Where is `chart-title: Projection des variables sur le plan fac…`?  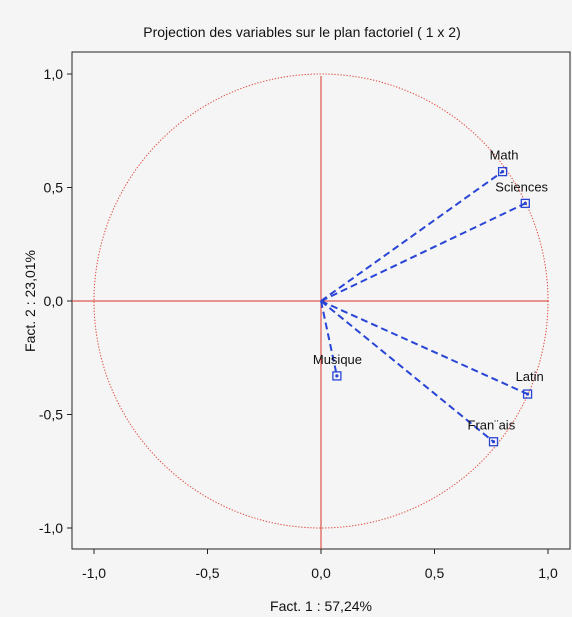 chart-title: Projection des variables sur le plan fac… is located at coordinates (301, 32).